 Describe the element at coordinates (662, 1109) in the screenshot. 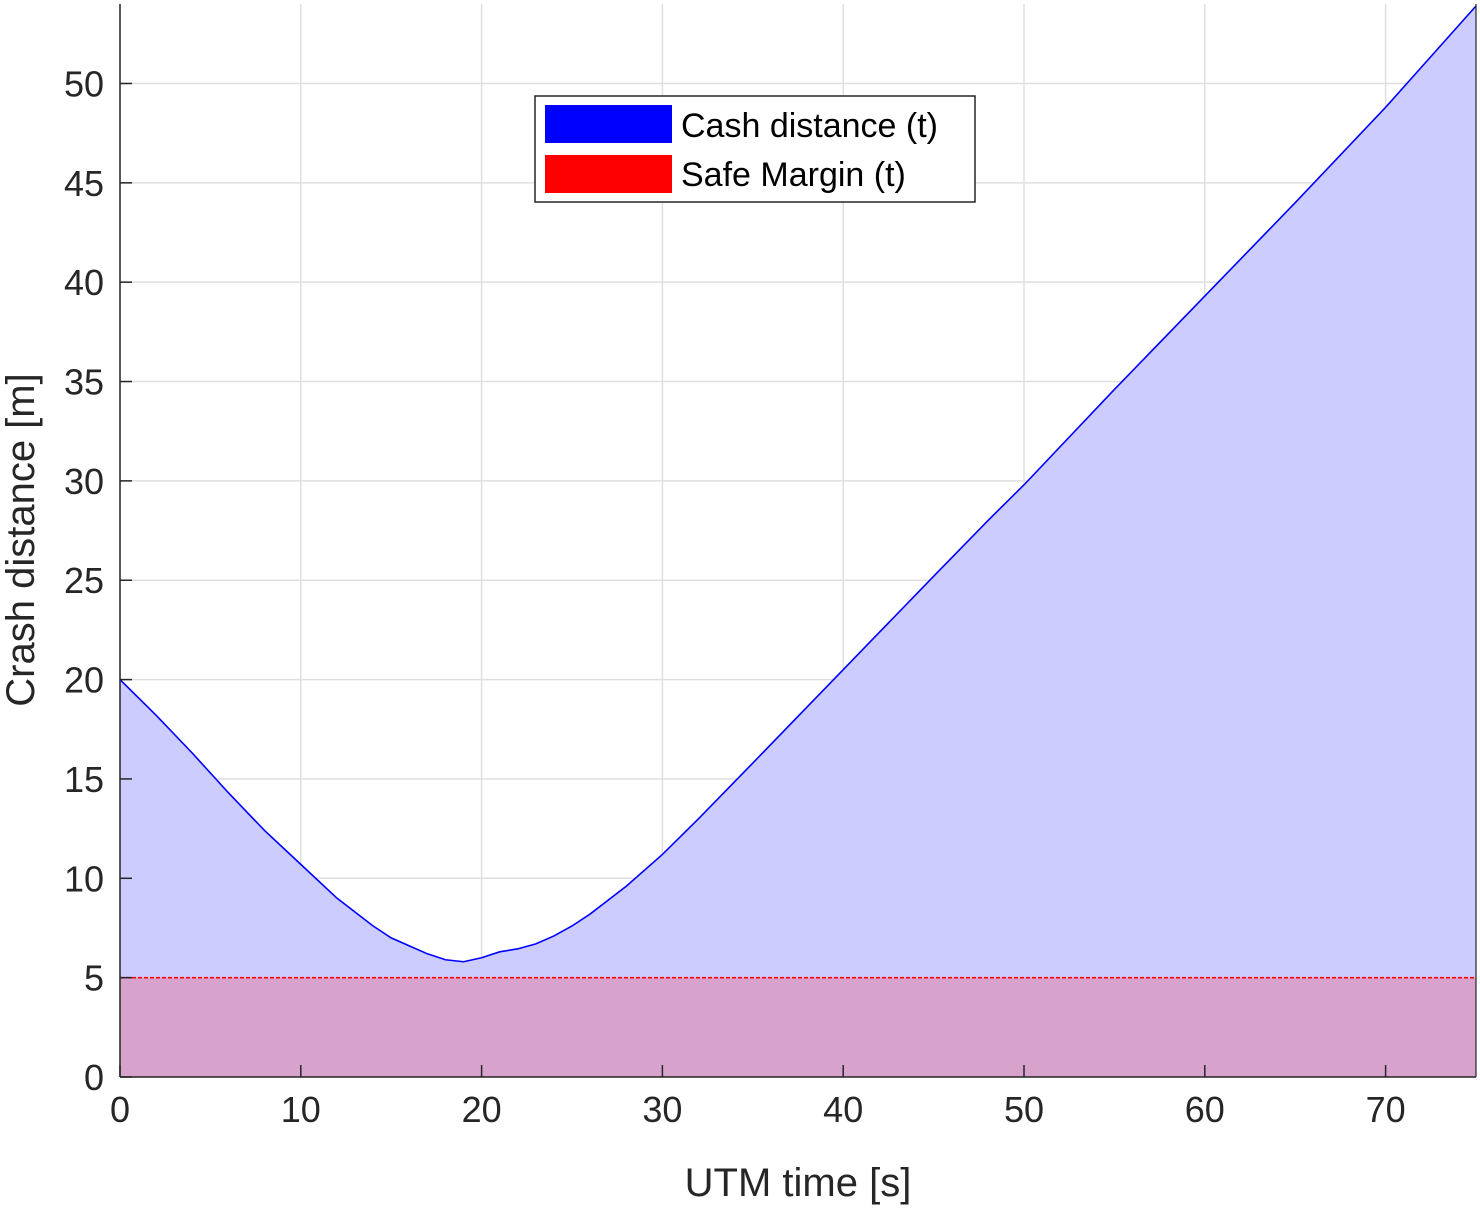

I see `x-tick-label: 30` at that location.